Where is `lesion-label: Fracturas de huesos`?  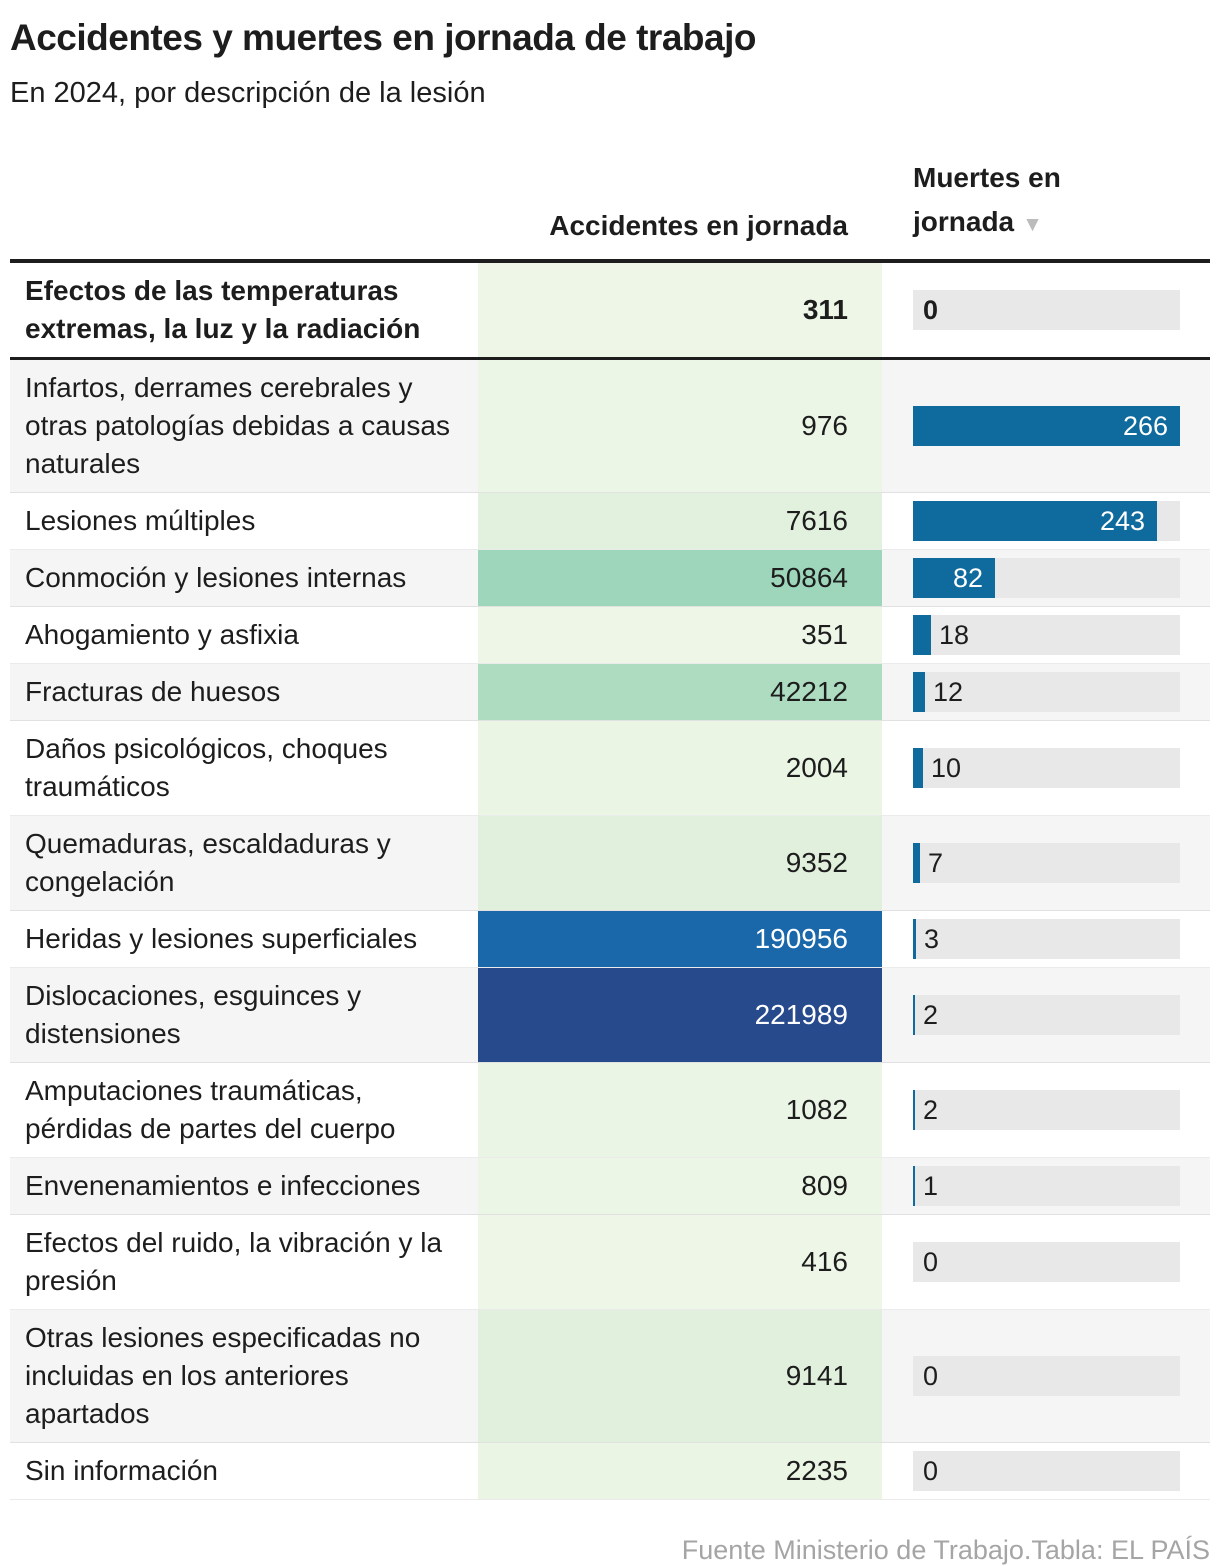
lesion-label: Fracturas de huesos is located at coordinates (153, 691).